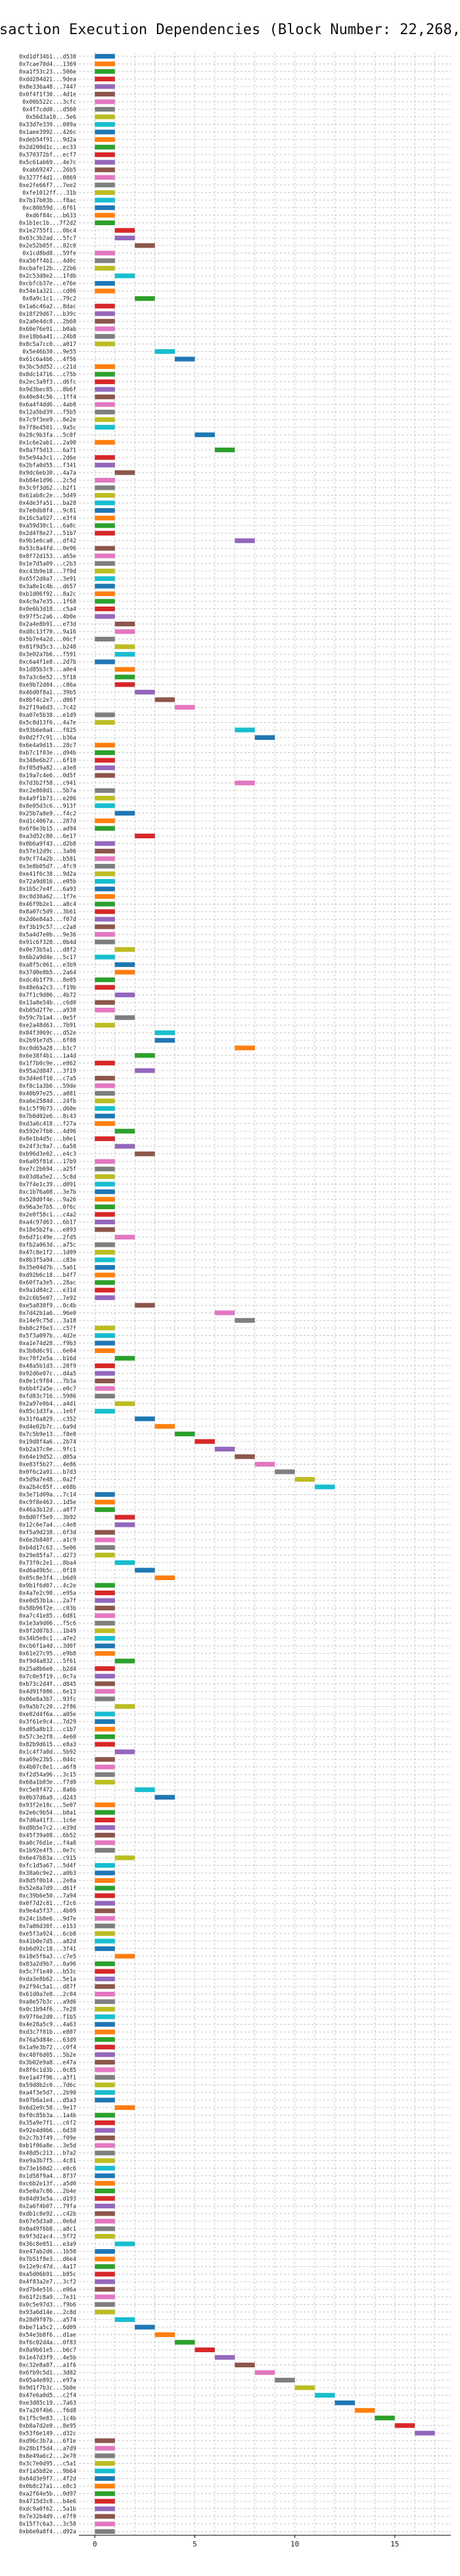 The image size is (460, 2576). I want to click on y-tick-label: 0x9d1f7b3c...5b0e, so click(47, 2388).